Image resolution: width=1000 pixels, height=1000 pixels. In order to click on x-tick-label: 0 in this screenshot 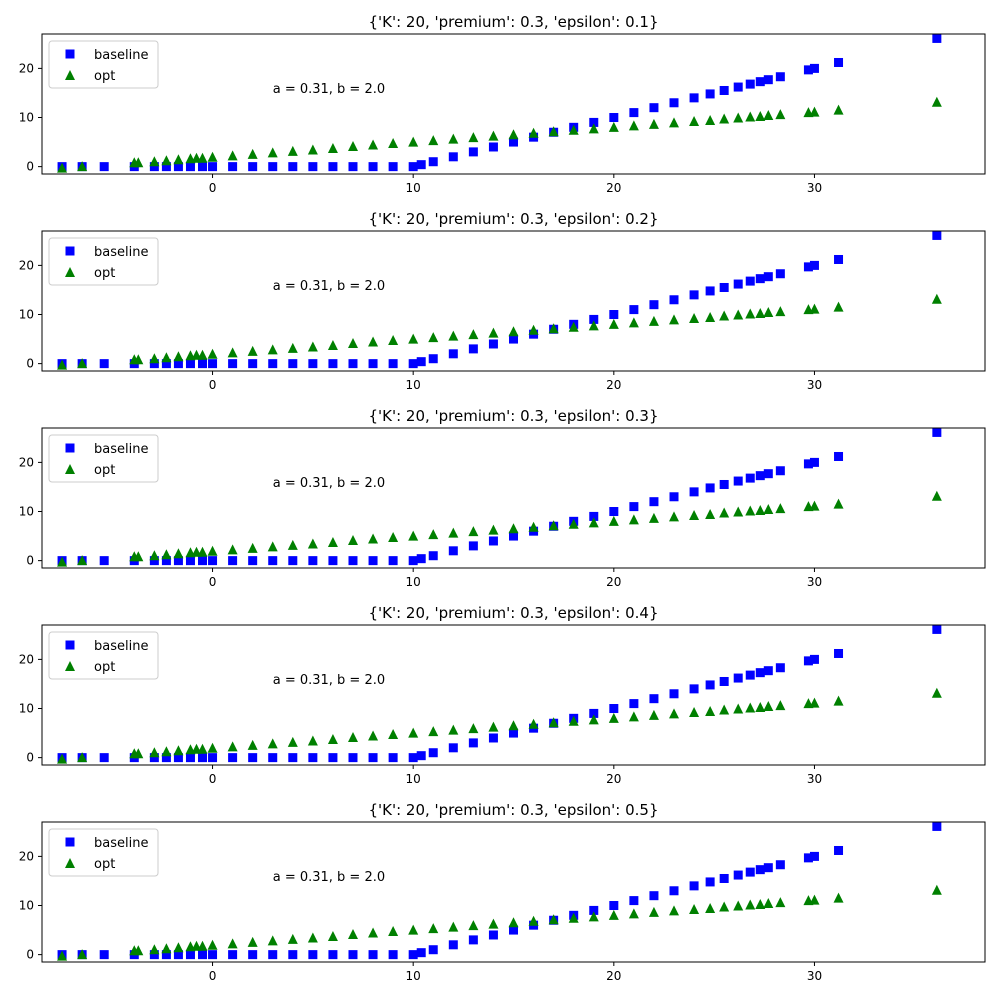, I will do `click(213, 188)`.